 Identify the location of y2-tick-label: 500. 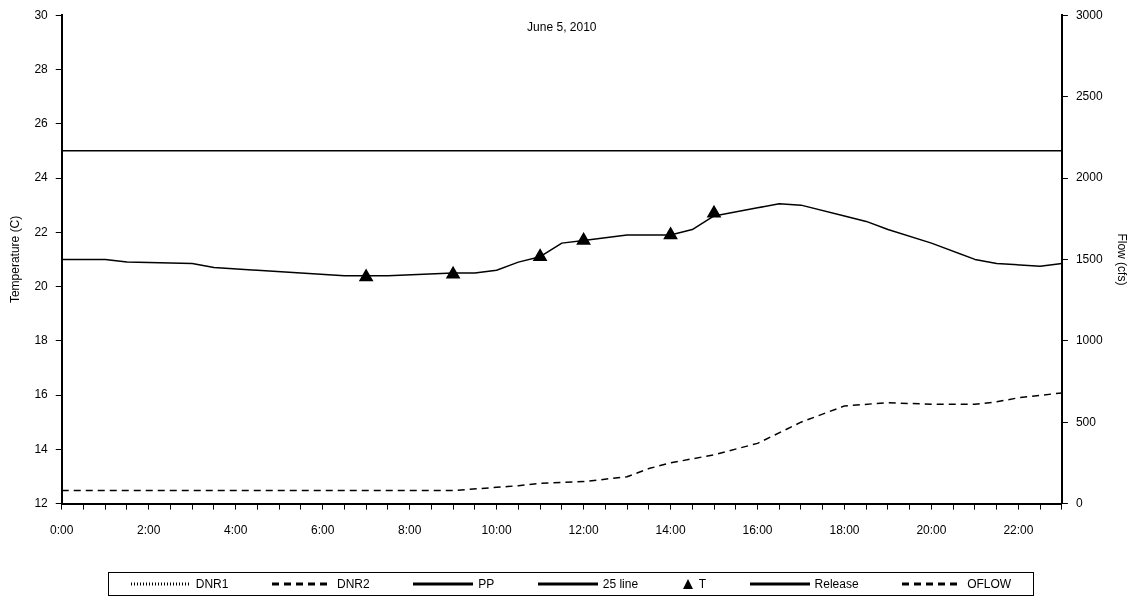
(1086, 421).